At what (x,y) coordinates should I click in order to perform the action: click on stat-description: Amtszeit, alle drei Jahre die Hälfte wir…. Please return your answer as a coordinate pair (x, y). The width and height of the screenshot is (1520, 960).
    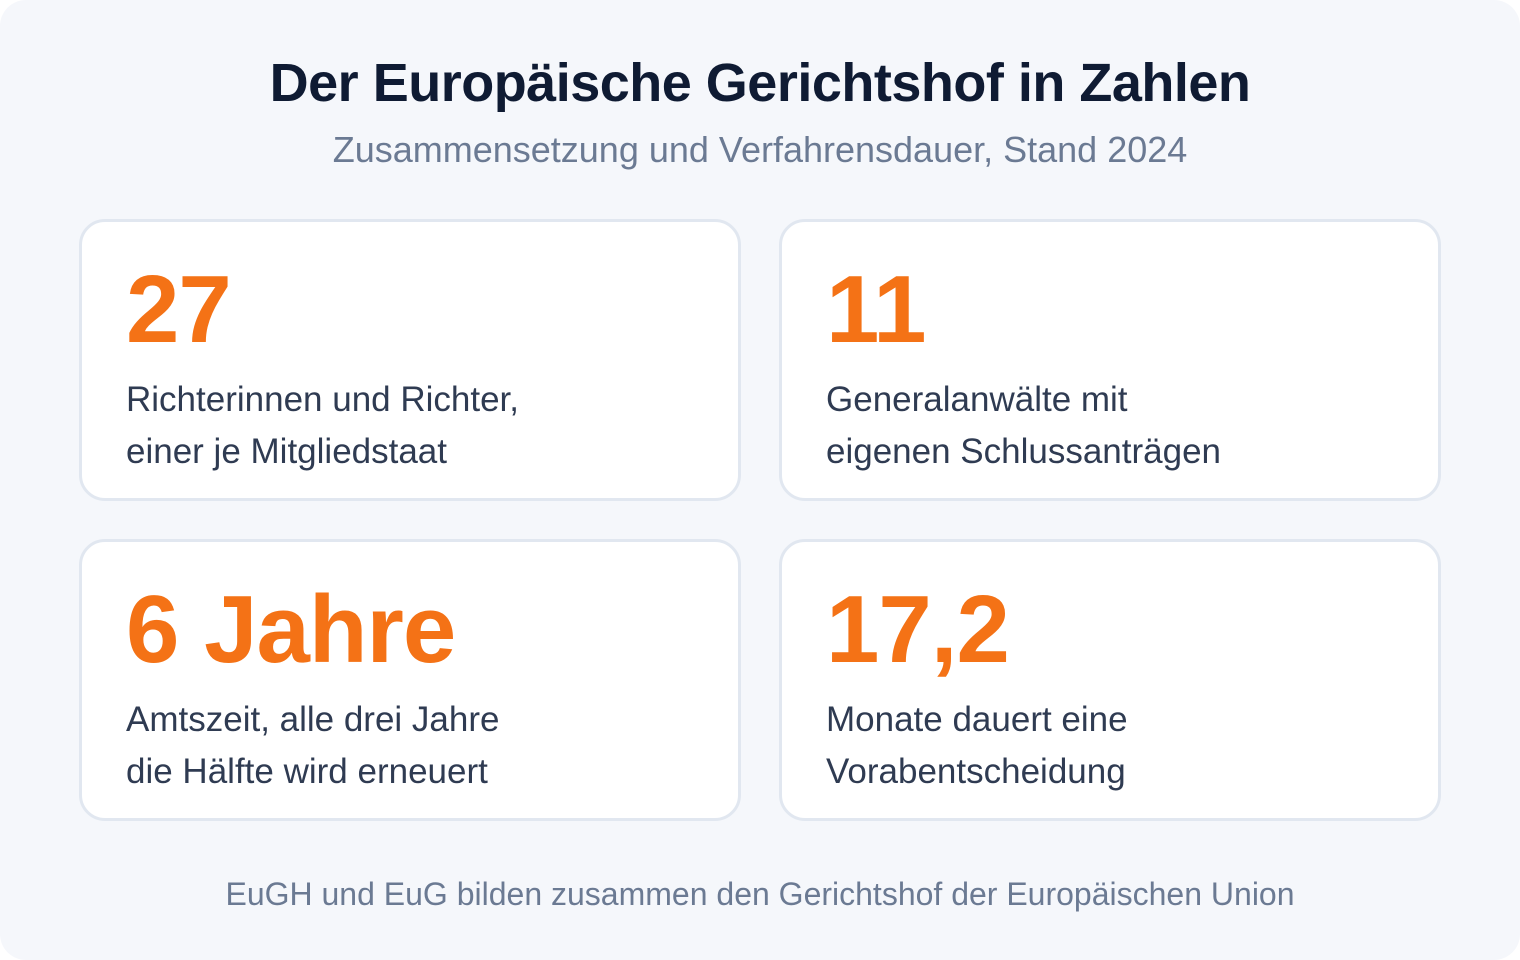
    Looking at the image, I should click on (312, 746).